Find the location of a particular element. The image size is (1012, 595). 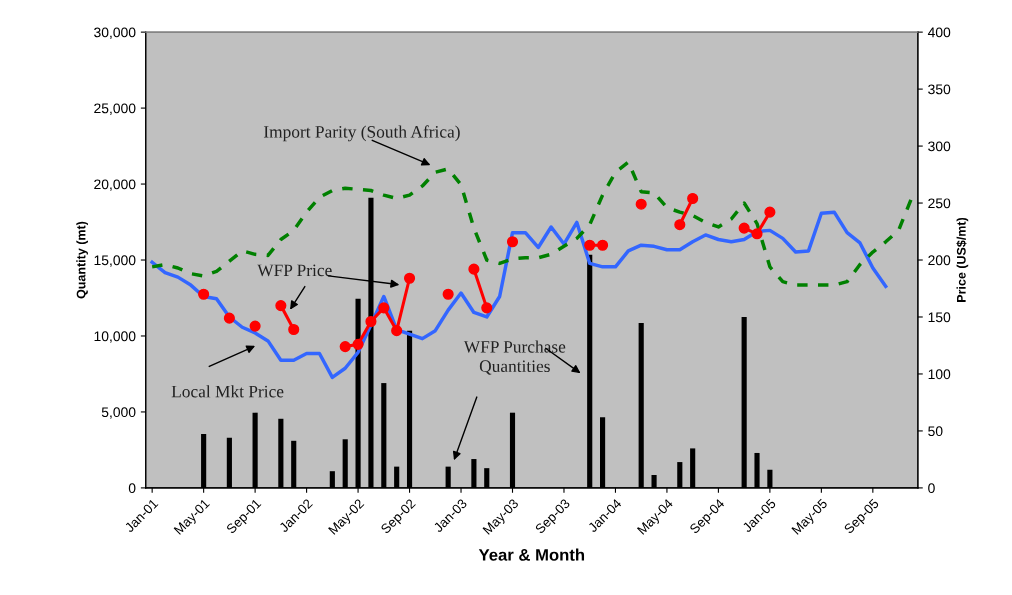

y2-tick-label: 400 is located at coordinates (939, 32).